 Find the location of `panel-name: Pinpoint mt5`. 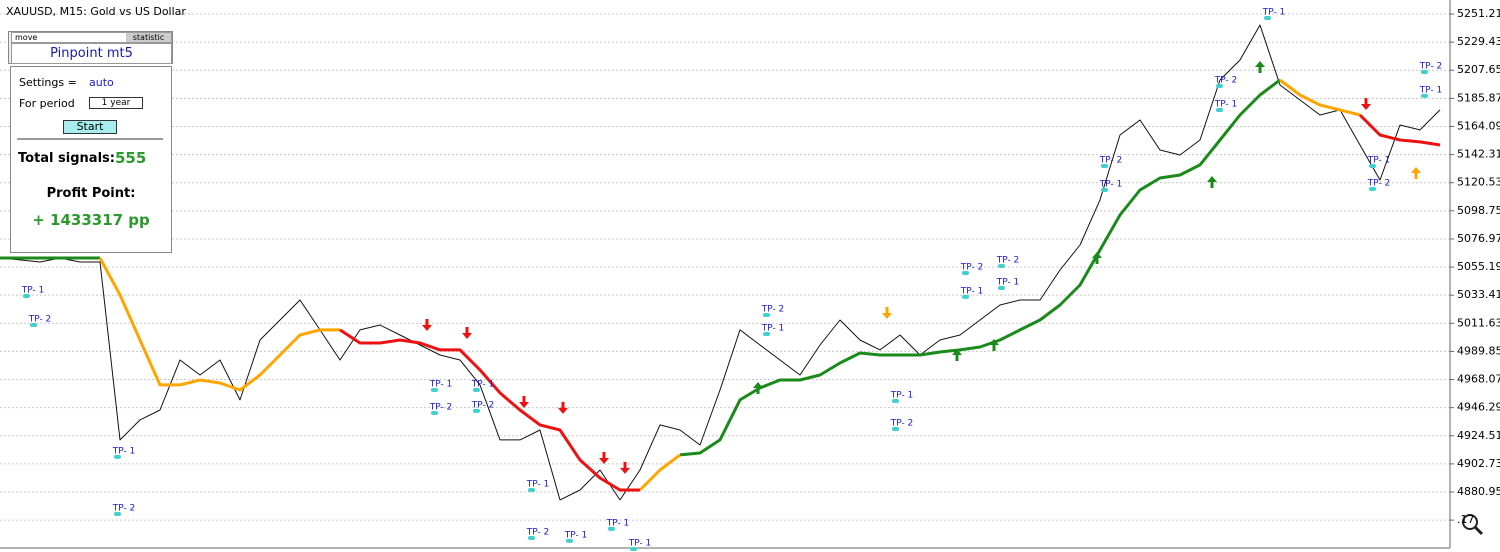

panel-name: Pinpoint mt5 is located at coordinates (91, 53).